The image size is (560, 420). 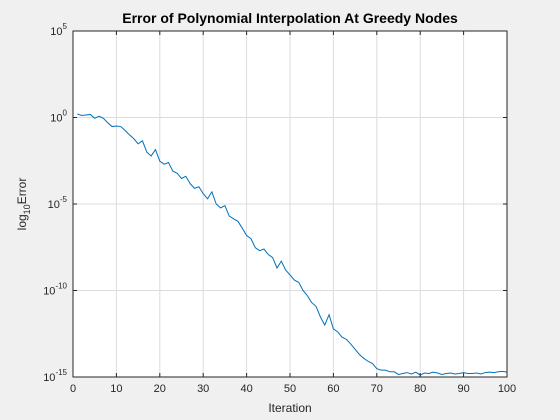 I want to click on y-tick-label-exponent: -15, so click(x=61, y=372).